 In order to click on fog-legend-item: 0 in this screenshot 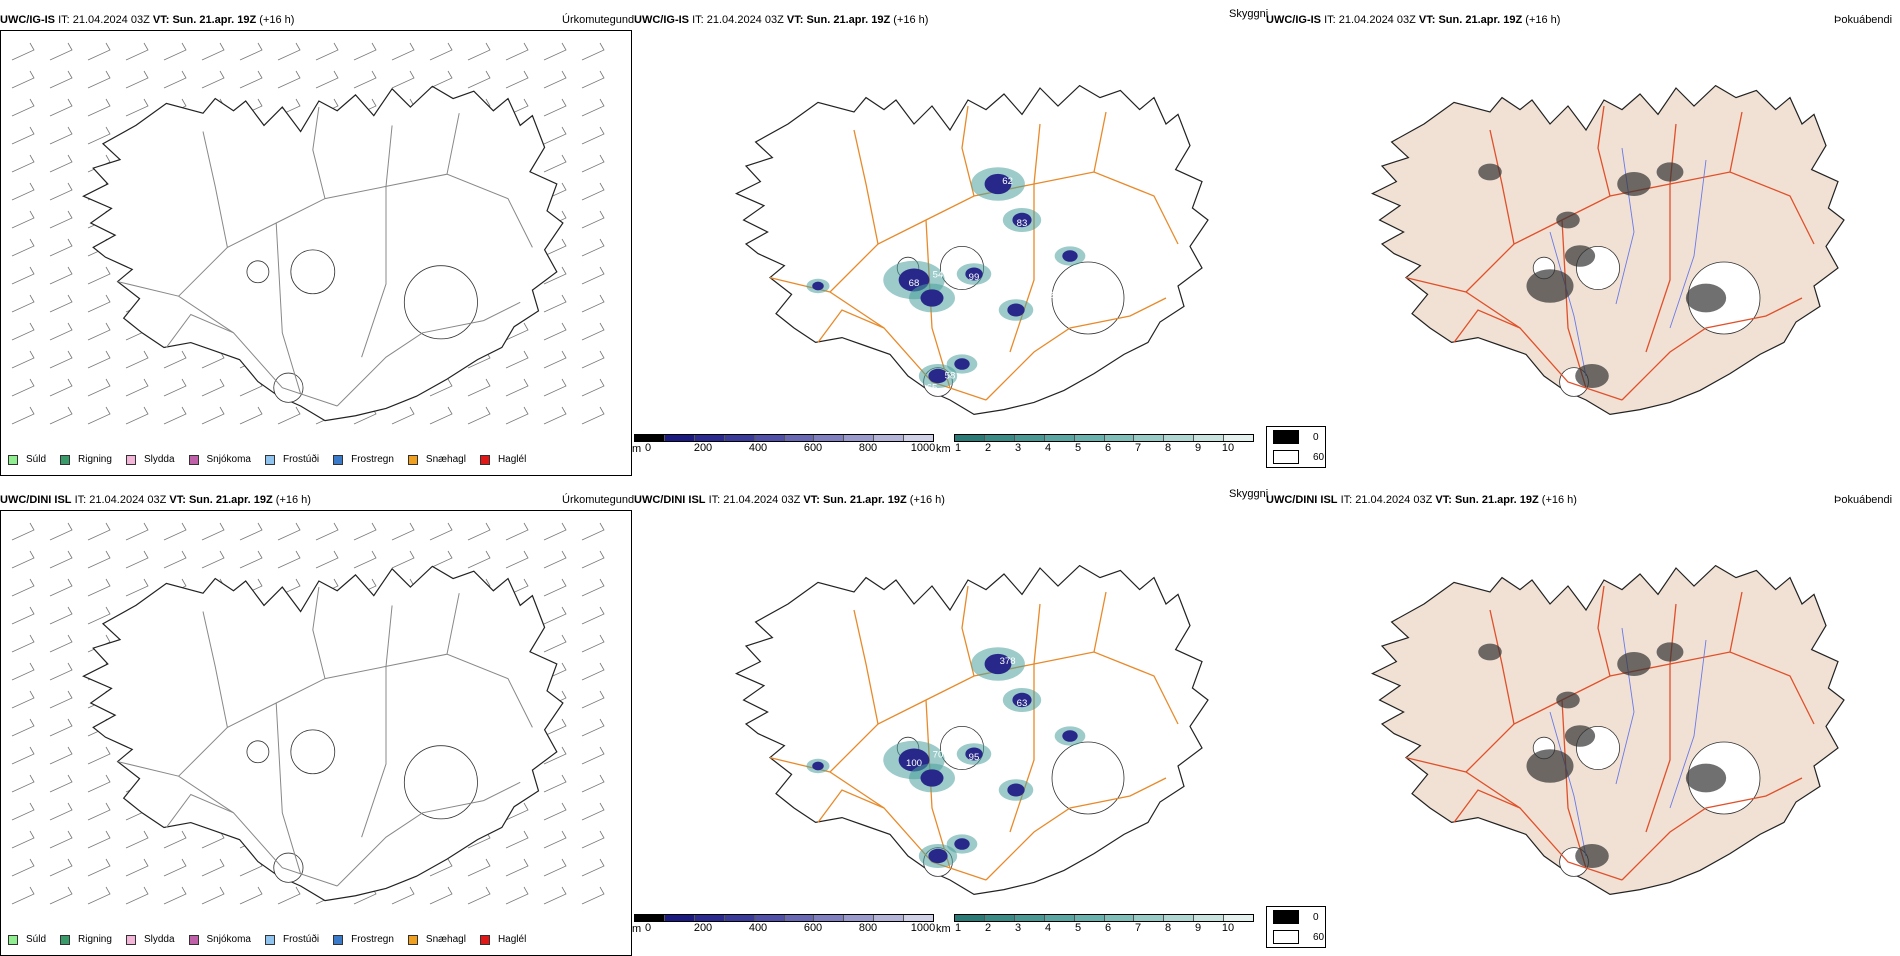, I will do `click(1296, 437)`.